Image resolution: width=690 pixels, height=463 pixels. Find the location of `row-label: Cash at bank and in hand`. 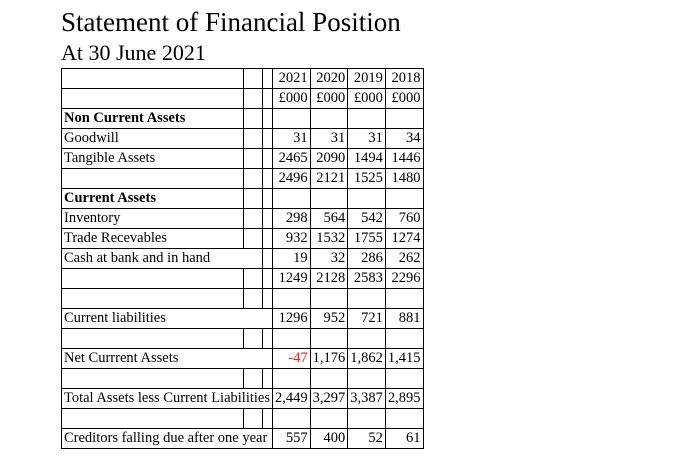

row-label: Cash at bank and in hand is located at coordinates (162, 258).